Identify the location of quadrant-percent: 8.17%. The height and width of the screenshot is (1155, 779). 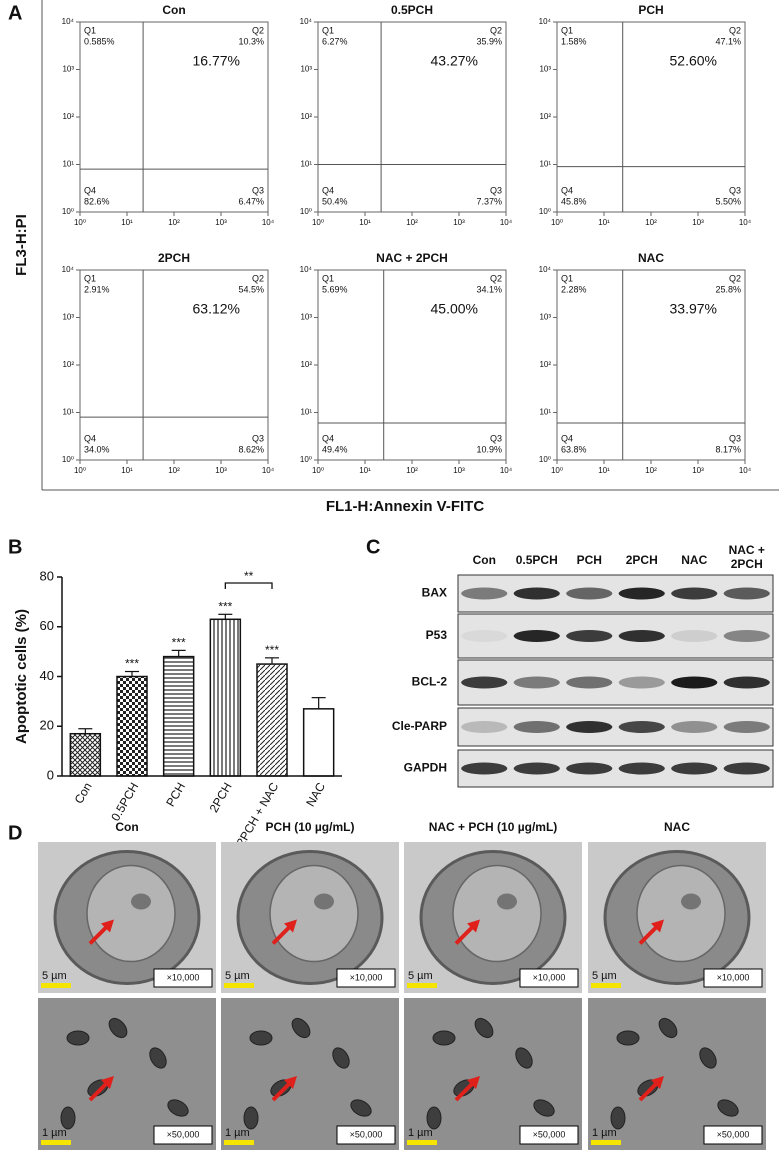
(728, 449).